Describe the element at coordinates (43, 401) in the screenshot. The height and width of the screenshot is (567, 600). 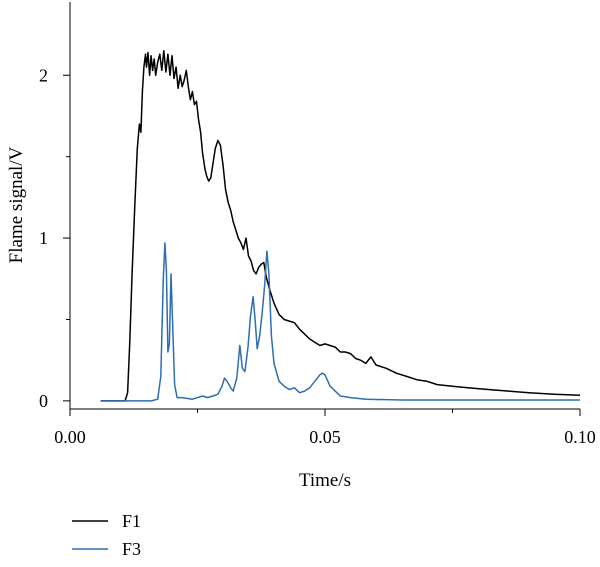
I see `y-tick-label: 0` at that location.